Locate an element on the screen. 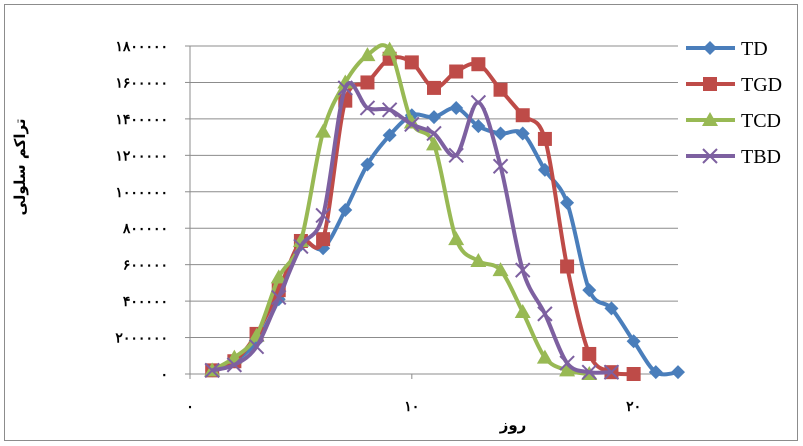  y-tick-label: ۱۴۰۰۰۰۰ is located at coordinates (141, 120).